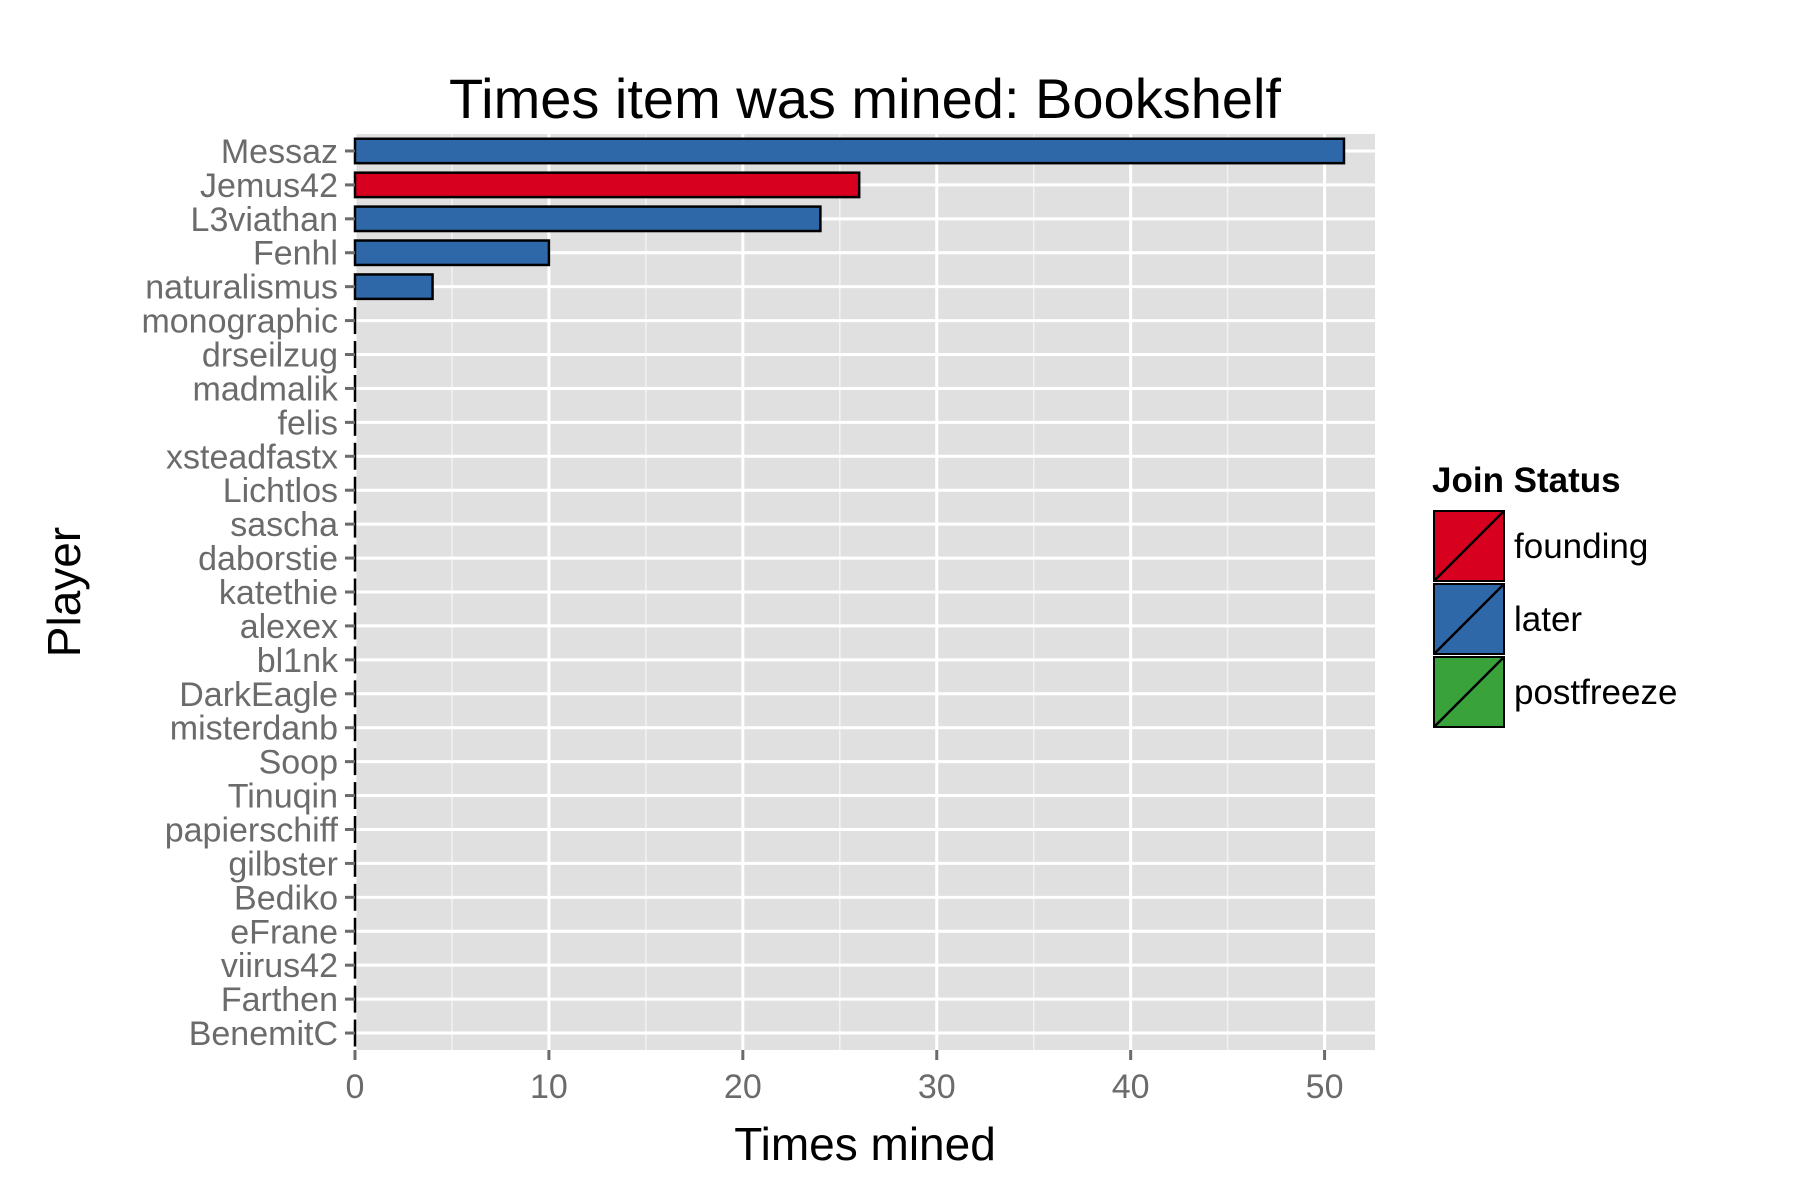 The width and height of the screenshot is (1800, 1200). Describe the element at coordinates (284, 932) in the screenshot. I see `y-tick-label: eFrane` at that location.